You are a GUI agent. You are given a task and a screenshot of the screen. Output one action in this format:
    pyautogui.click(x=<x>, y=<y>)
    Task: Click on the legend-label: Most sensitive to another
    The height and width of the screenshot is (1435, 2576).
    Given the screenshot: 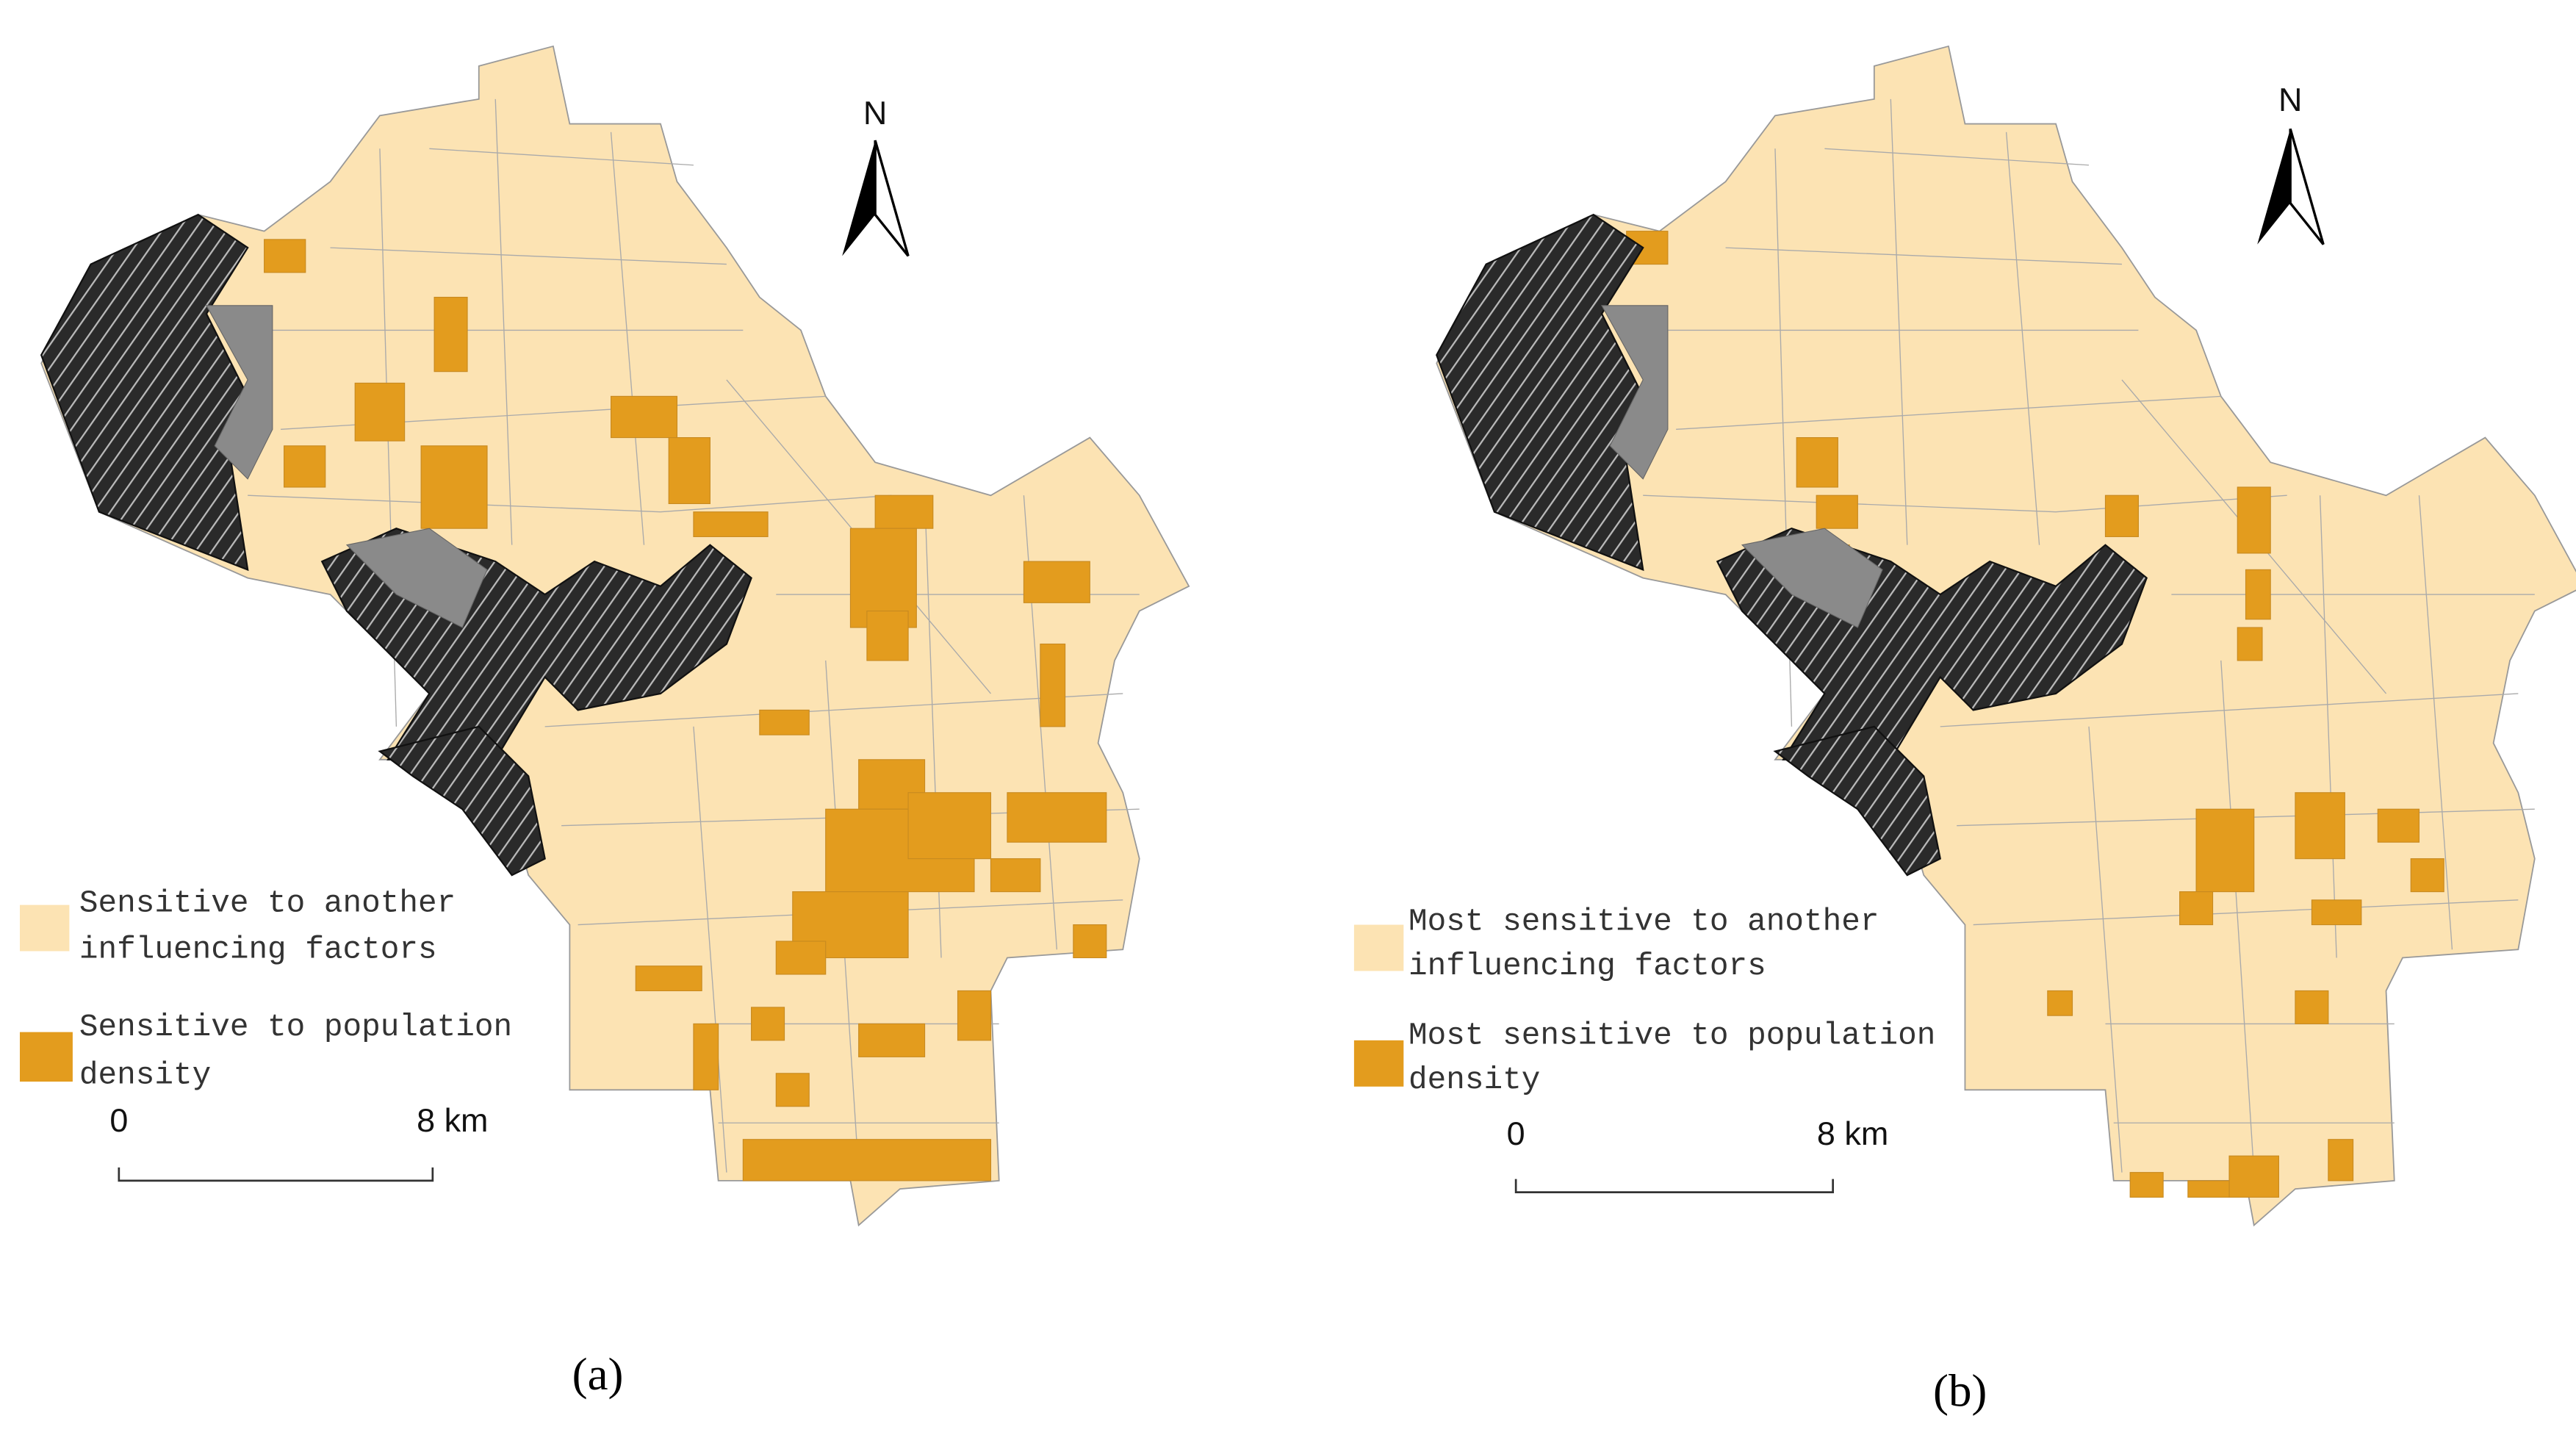 What is the action you would take?
    pyautogui.click(x=1643, y=921)
    